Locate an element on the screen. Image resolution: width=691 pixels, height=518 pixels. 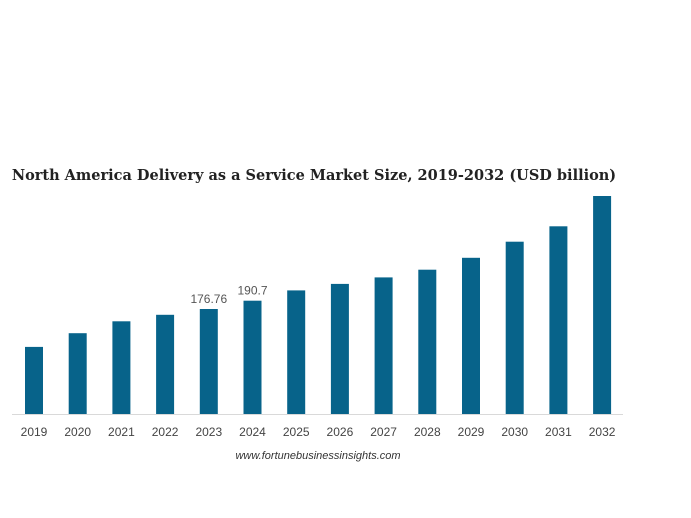
x-tick-label-2032: 2032 is located at coordinates (602, 432).